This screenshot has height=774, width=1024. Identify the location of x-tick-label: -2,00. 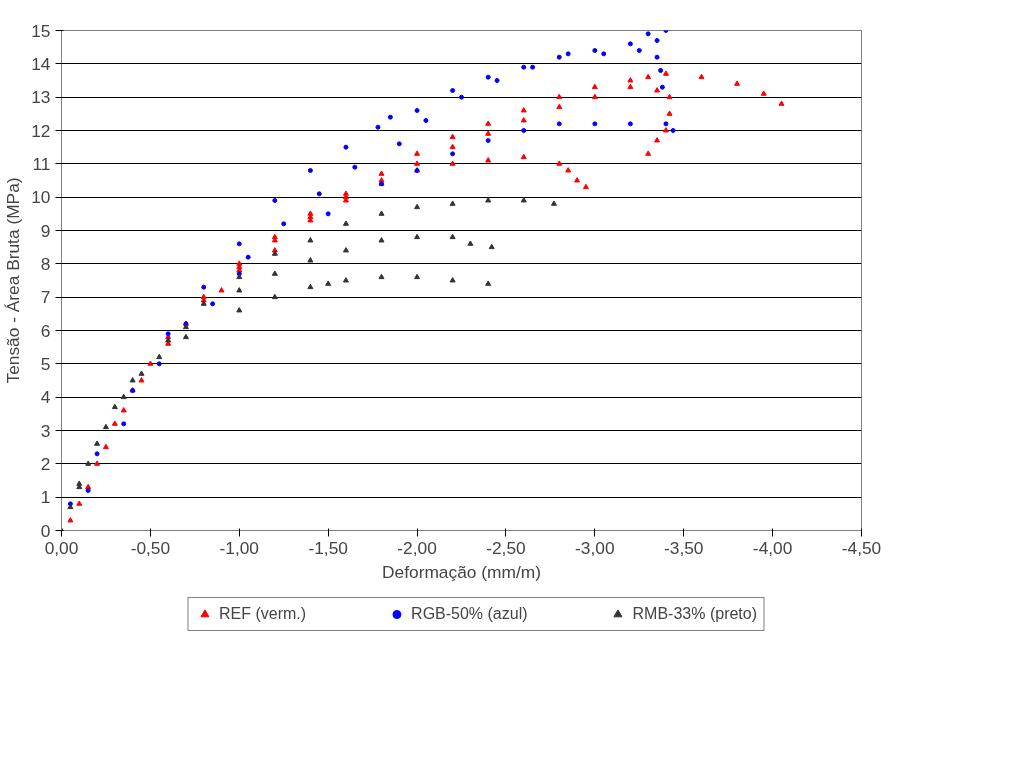
(417, 547).